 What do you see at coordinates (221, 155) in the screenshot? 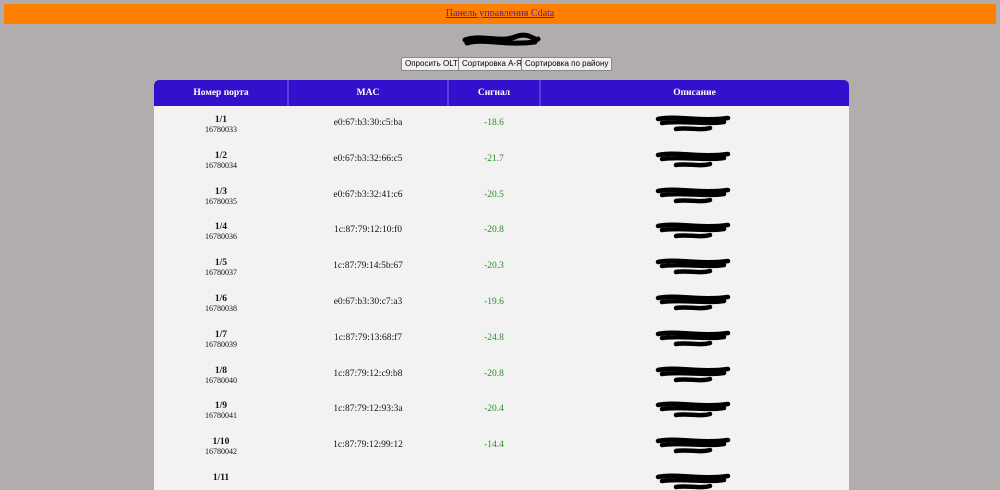
I see `port-number: 1/2` at bounding box center [221, 155].